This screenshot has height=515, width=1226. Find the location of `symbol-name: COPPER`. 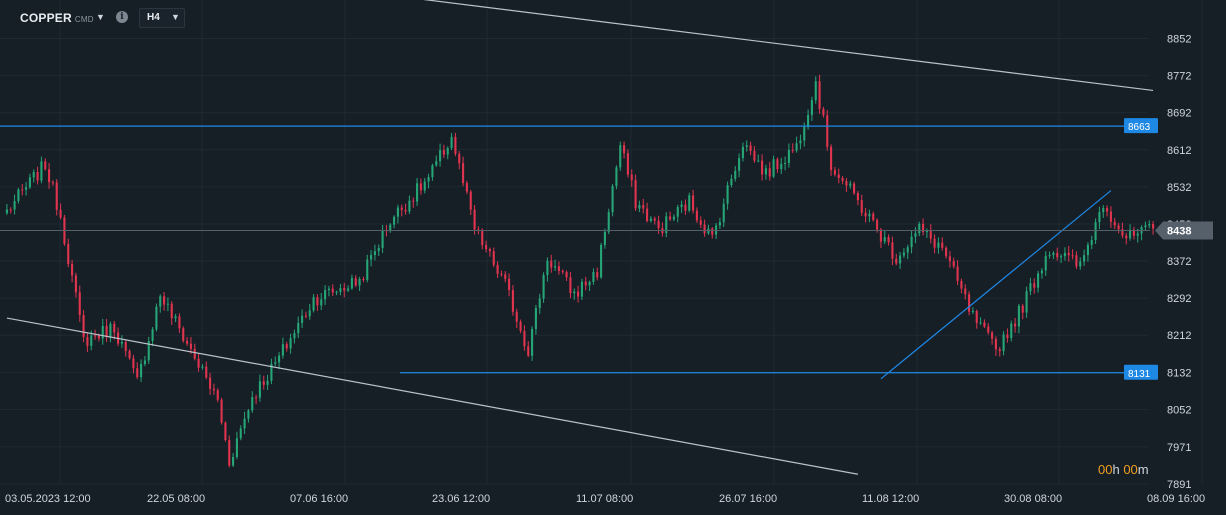

symbol-name: COPPER is located at coordinates (46, 18).